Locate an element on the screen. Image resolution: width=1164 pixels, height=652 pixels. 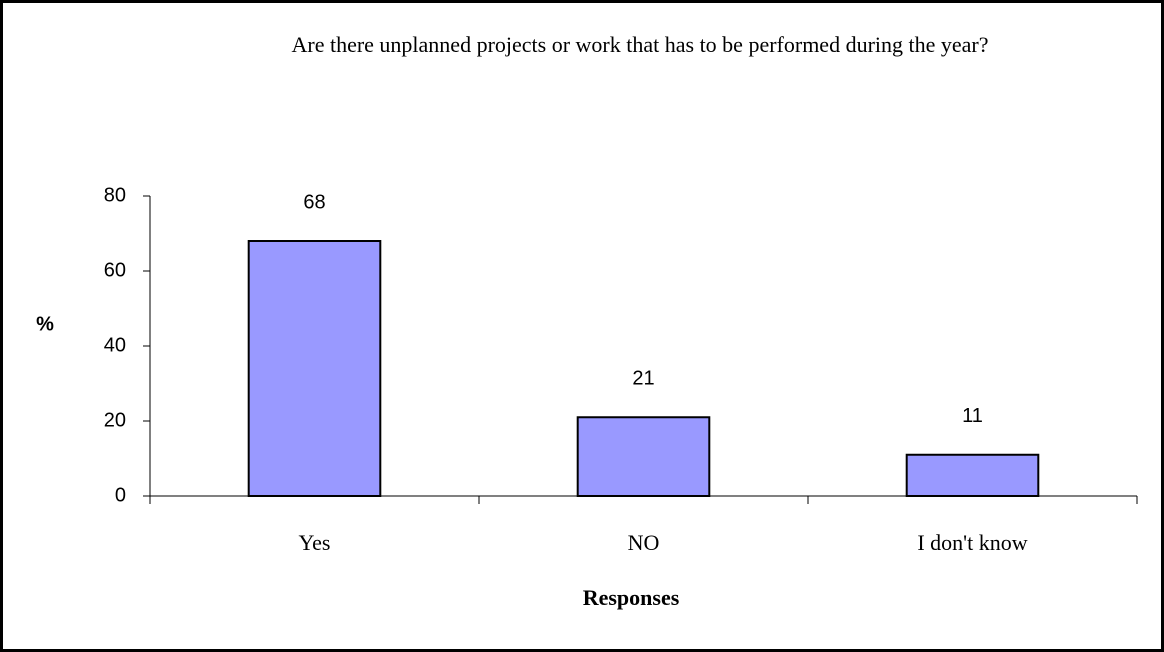
y-tick-label: 0 is located at coordinates (120, 495).